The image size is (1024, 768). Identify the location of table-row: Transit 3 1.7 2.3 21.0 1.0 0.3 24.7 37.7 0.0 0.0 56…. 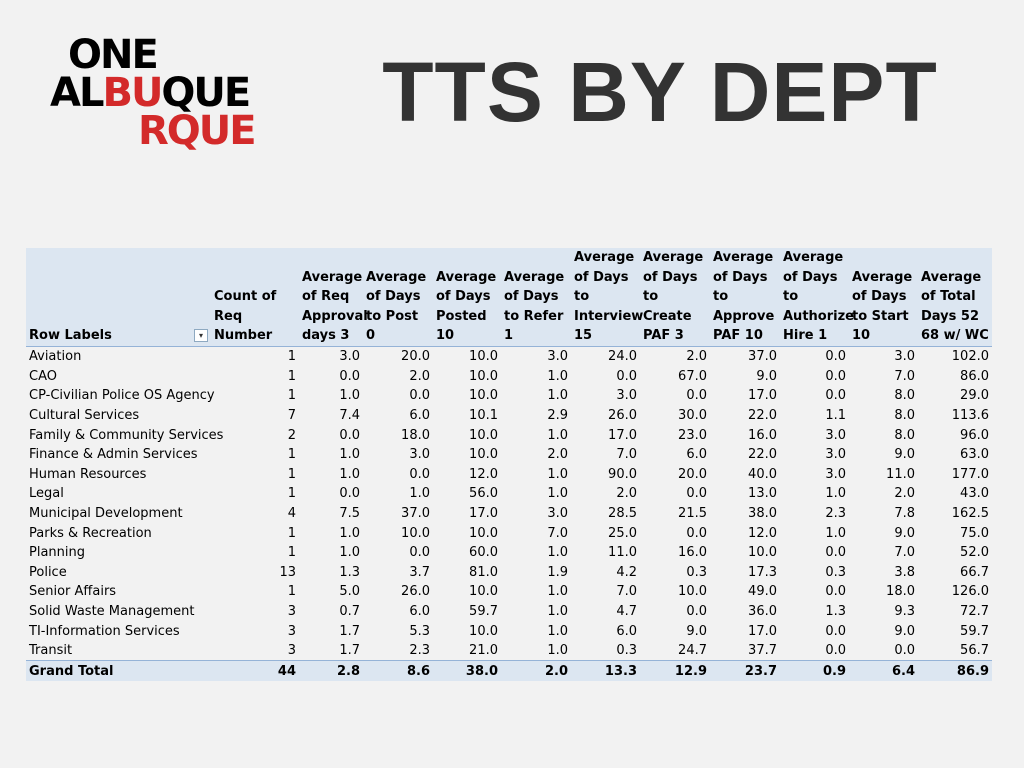
(509, 651).